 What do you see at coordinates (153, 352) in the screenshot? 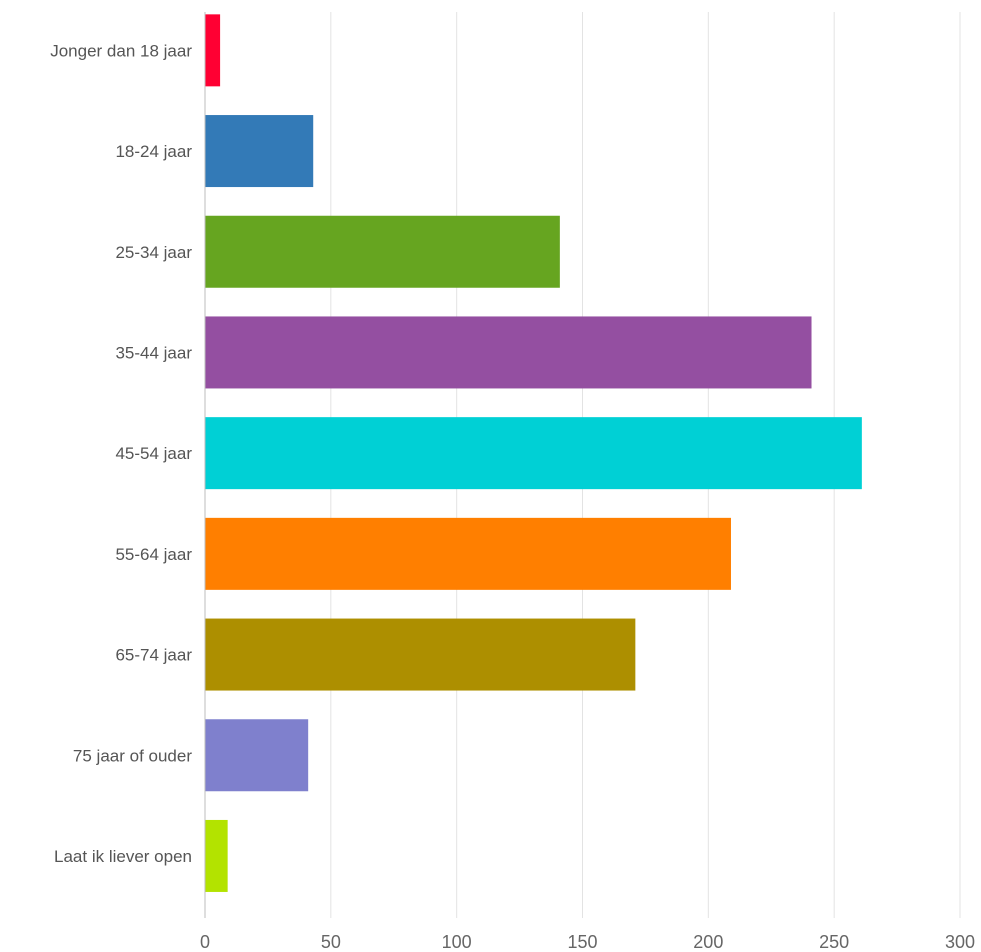
I see `category-label: 35-44 jaar` at bounding box center [153, 352].